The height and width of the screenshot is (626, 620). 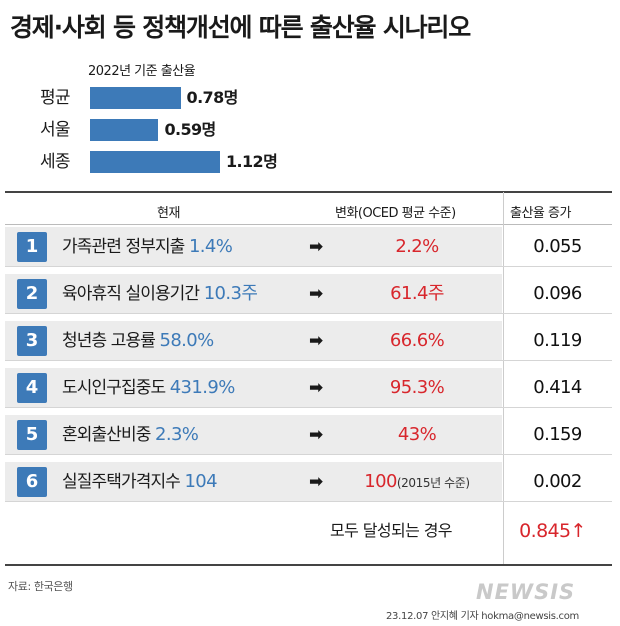 What do you see at coordinates (240, 27) in the screenshot?
I see `chart-title: 경제·사회 등 정책개선에 따른 출산율 시나리오` at bounding box center [240, 27].